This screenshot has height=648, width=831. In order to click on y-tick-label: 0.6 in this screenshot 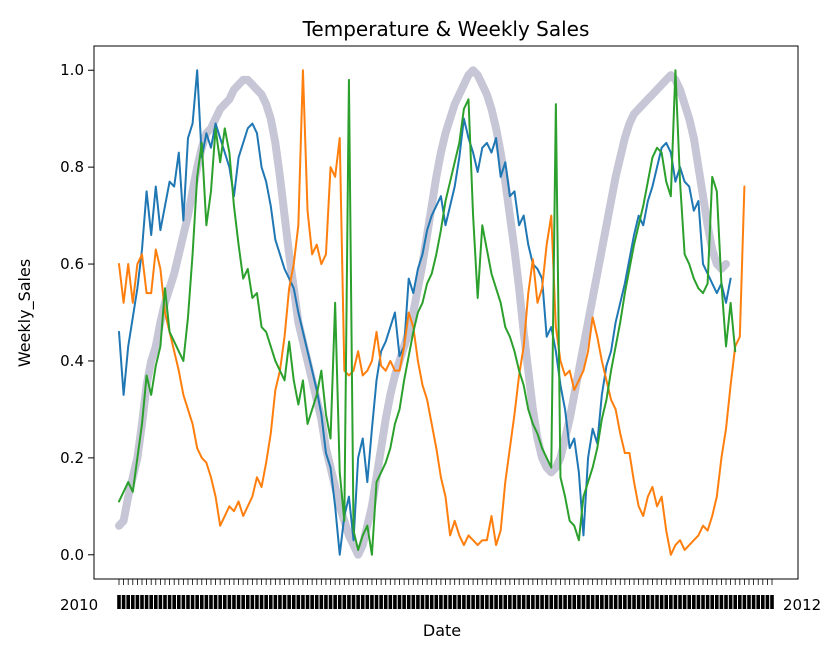, I will do `click(72, 264)`.